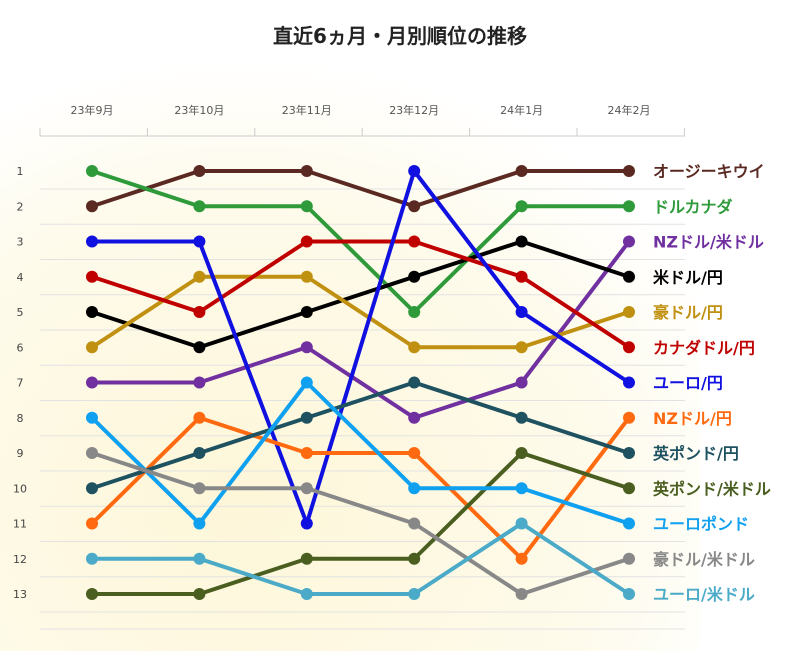 The image size is (800, 651). I want to click on y-tick-label: 3, so click(20, 242).